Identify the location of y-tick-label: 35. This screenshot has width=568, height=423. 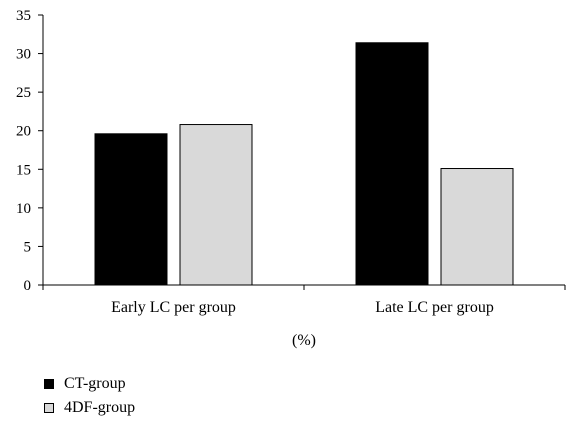
(23, 16).